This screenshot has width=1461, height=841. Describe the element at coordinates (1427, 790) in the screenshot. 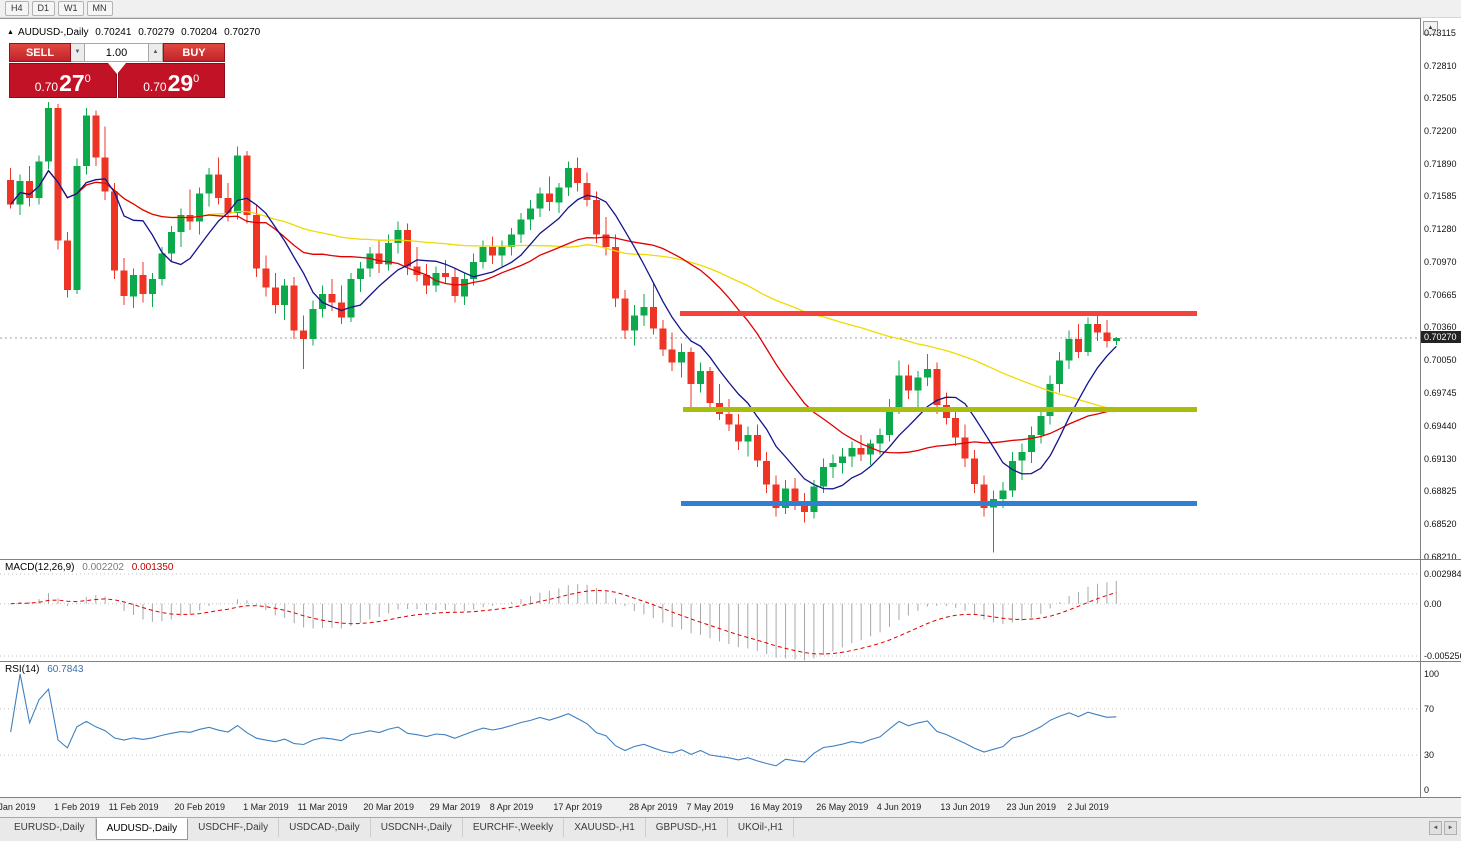

I see `rsi-axis-label: 0` at that location.